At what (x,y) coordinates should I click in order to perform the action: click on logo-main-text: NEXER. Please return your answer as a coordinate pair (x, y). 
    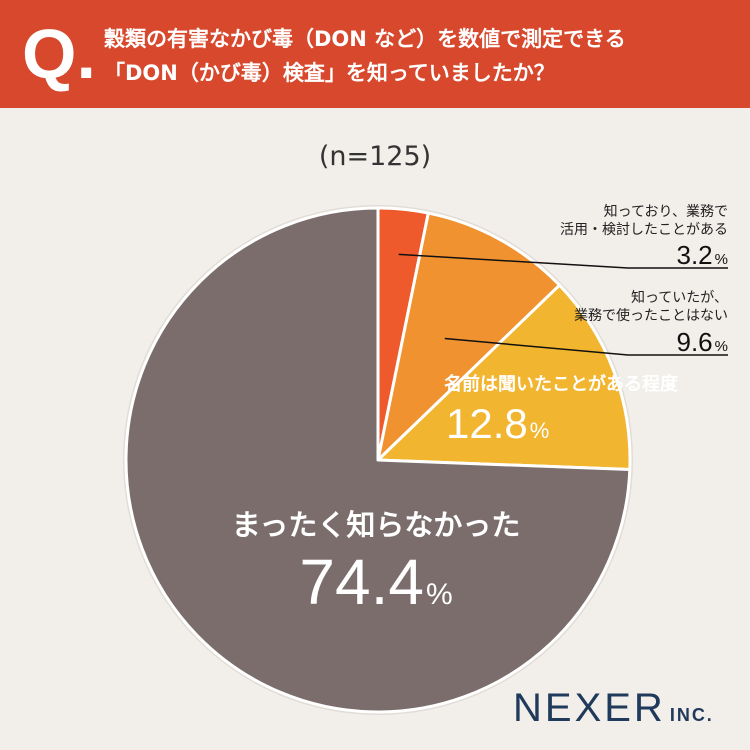
    Looking at the image, I should click on (589, 708).